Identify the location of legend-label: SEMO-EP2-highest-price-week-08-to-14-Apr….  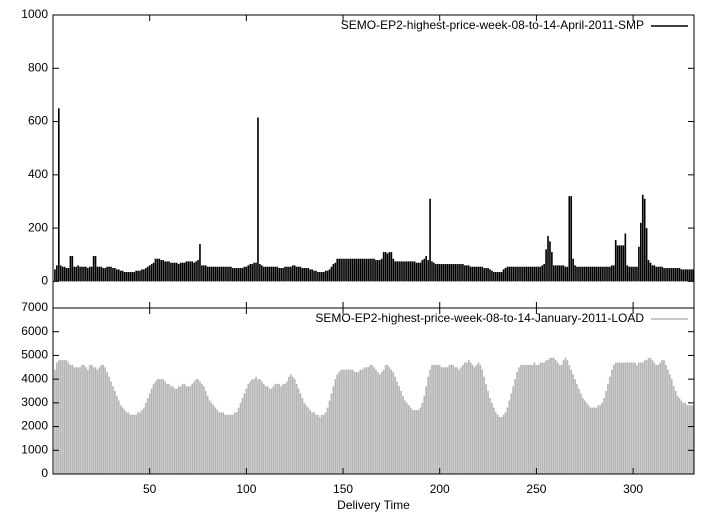
(492, 25).